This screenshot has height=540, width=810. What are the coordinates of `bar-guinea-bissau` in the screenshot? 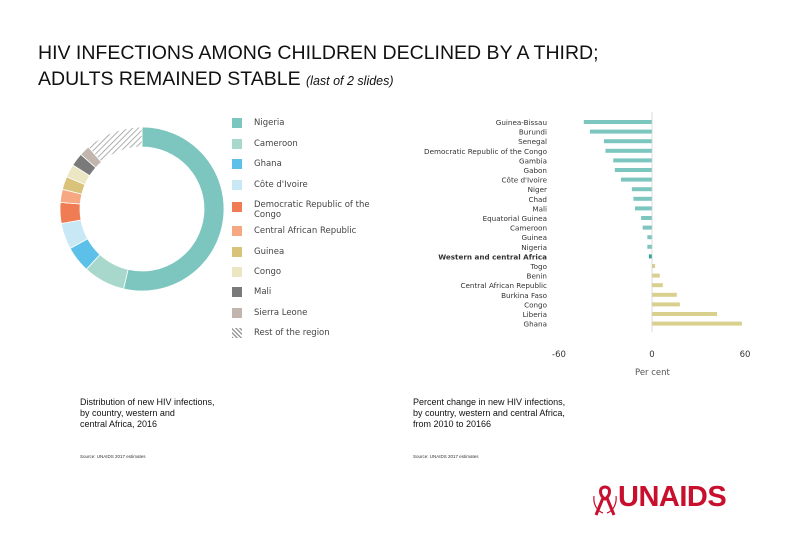 It's located at (617, 122).